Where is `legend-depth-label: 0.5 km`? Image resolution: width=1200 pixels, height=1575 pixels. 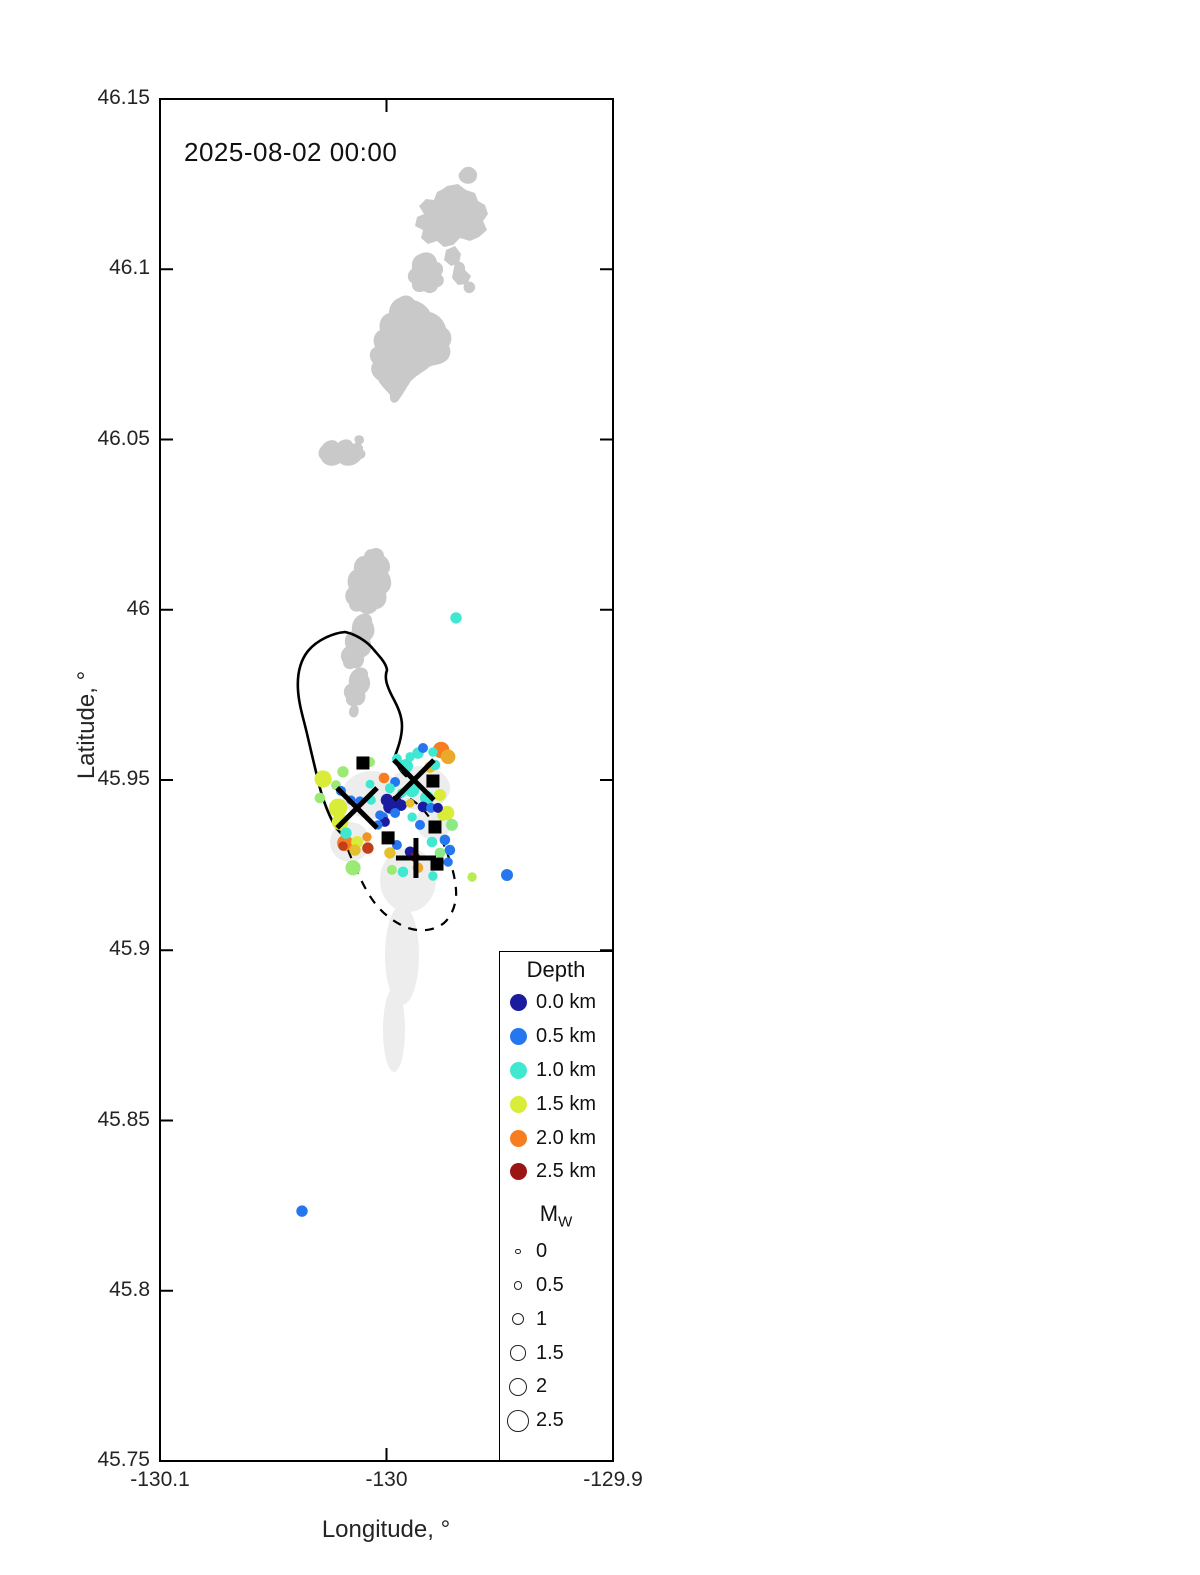
legend-depth-label: 0.5 km is located at coordinates (566, 1036).